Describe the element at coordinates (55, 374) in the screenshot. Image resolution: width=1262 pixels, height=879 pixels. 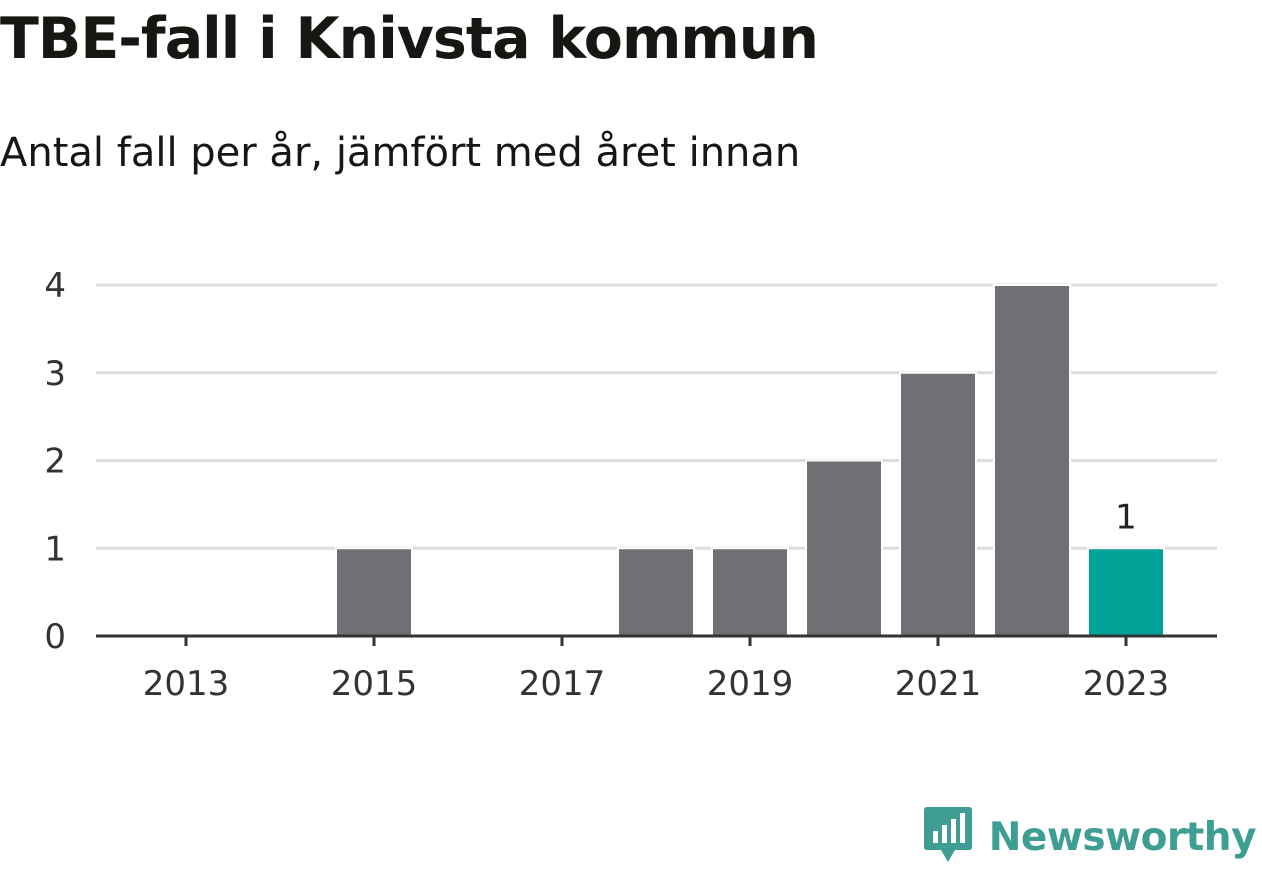
I see `y-tick-label: 3` at that location.